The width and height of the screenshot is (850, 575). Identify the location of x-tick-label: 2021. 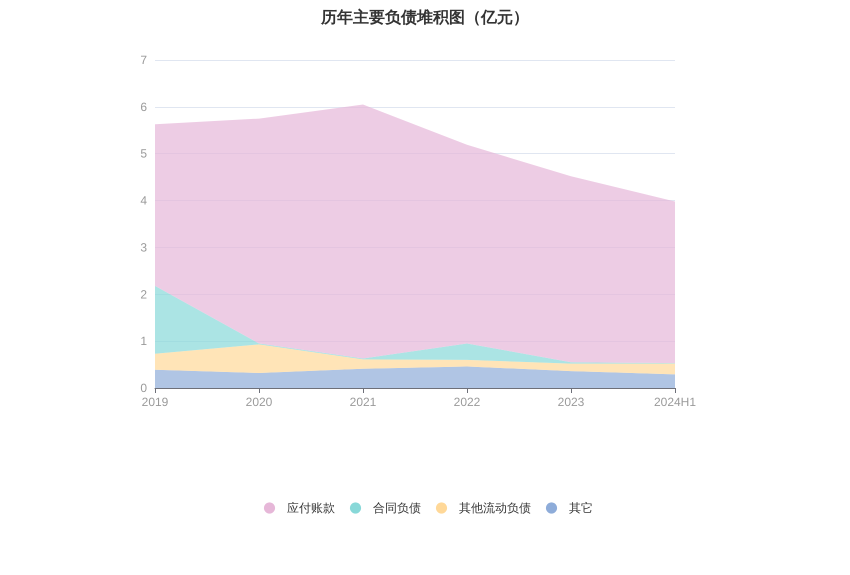
(363, 402).